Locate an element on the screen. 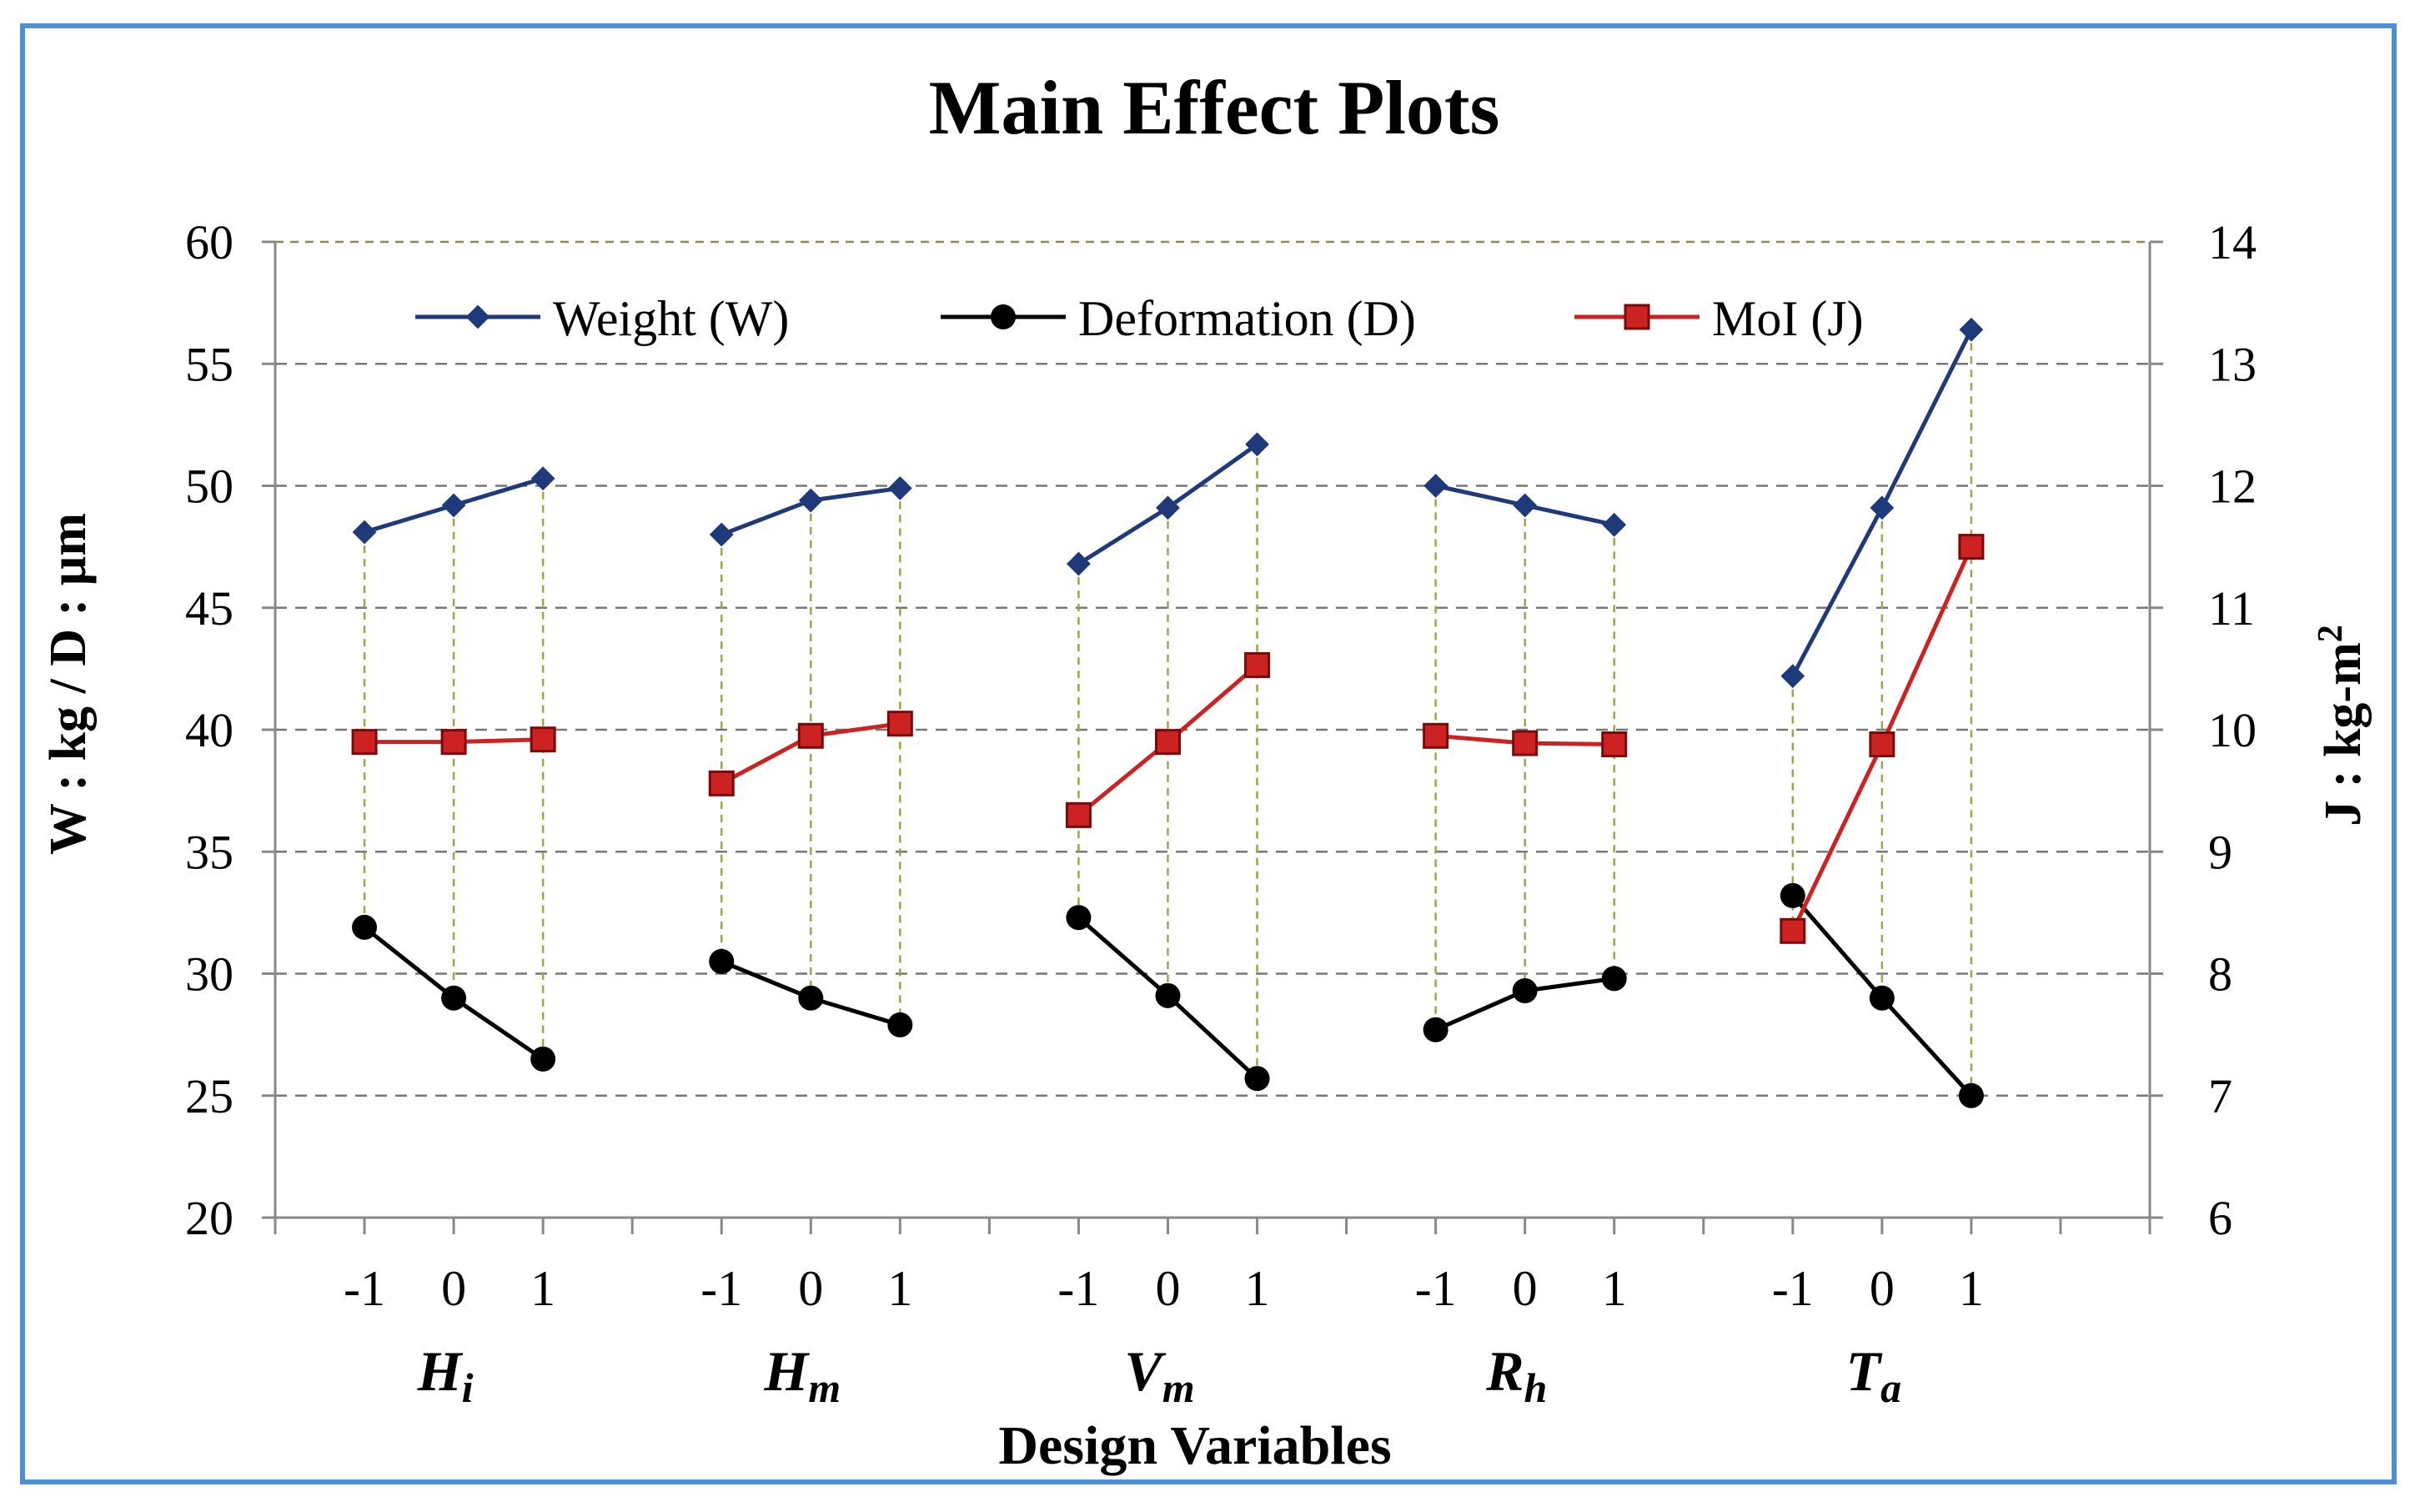 This screenshot has width=2415, height=1512. y-tick-label-right: 12 is located at coordinates (2232, 487).